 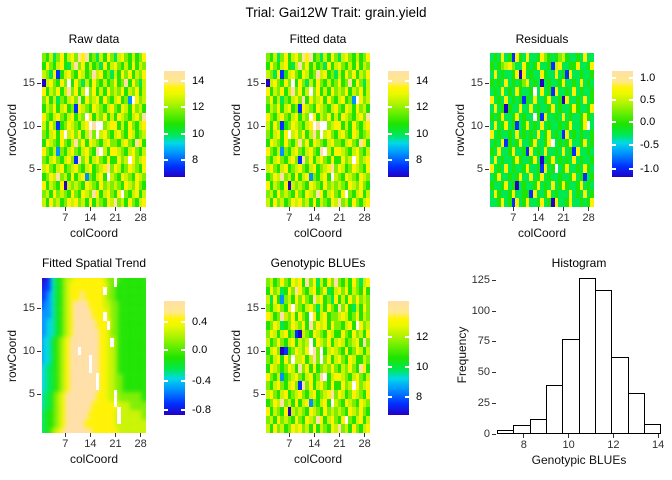 What do you see at coordinates (587, 356) in the screenshot?
I see `histogram-bar` at bounding box center [587, 356].